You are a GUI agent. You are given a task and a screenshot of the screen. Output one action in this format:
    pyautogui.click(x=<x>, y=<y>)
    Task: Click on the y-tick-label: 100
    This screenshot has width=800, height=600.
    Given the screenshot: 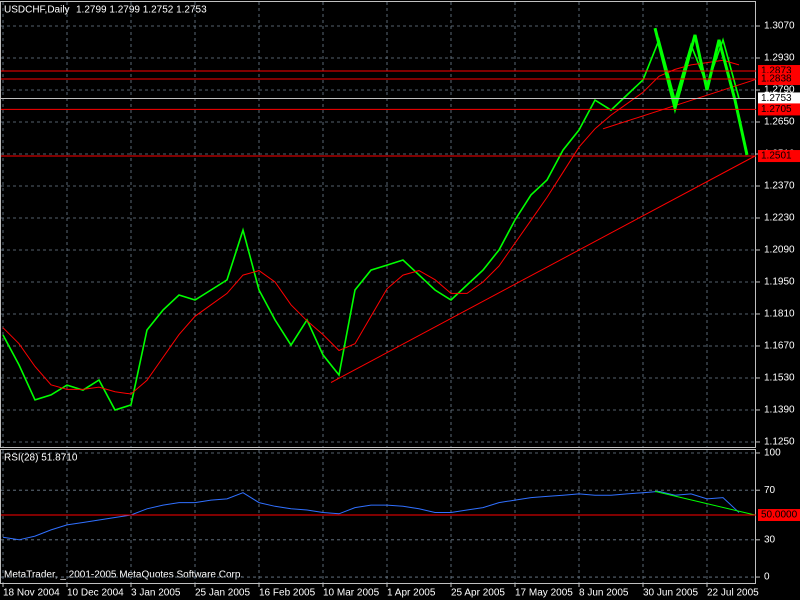 What is the action you would take?
    pyautogui.click(x=772, y=453)
    